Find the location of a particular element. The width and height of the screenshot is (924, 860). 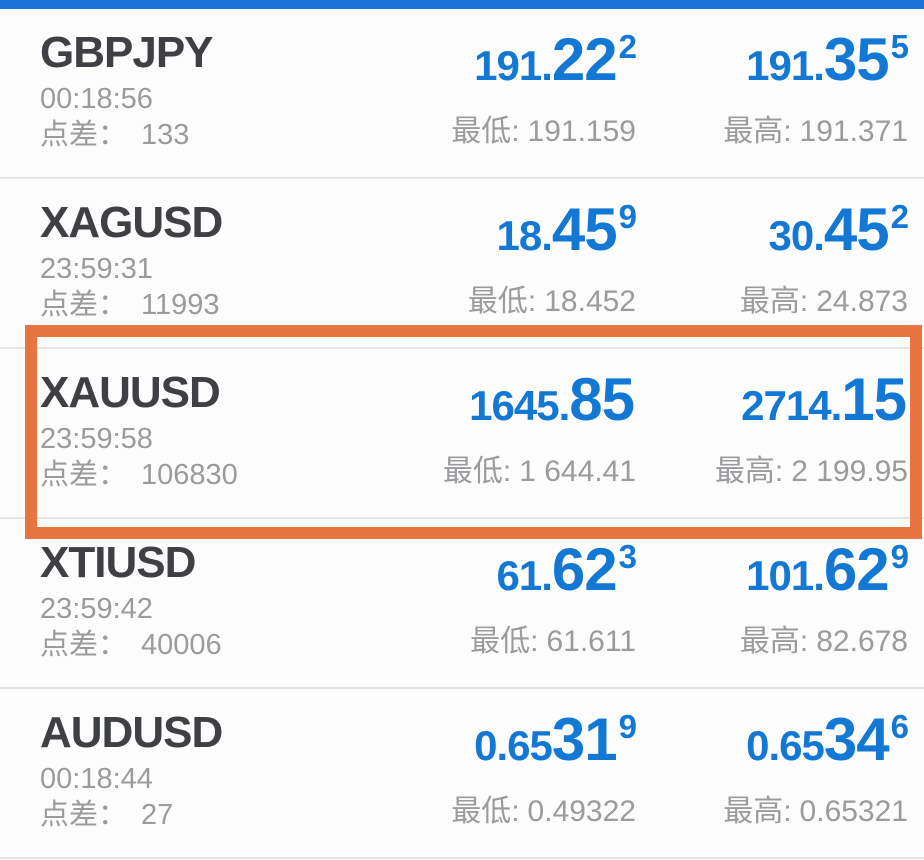

spread-value: 106830 is located at coordinates (189, 474).